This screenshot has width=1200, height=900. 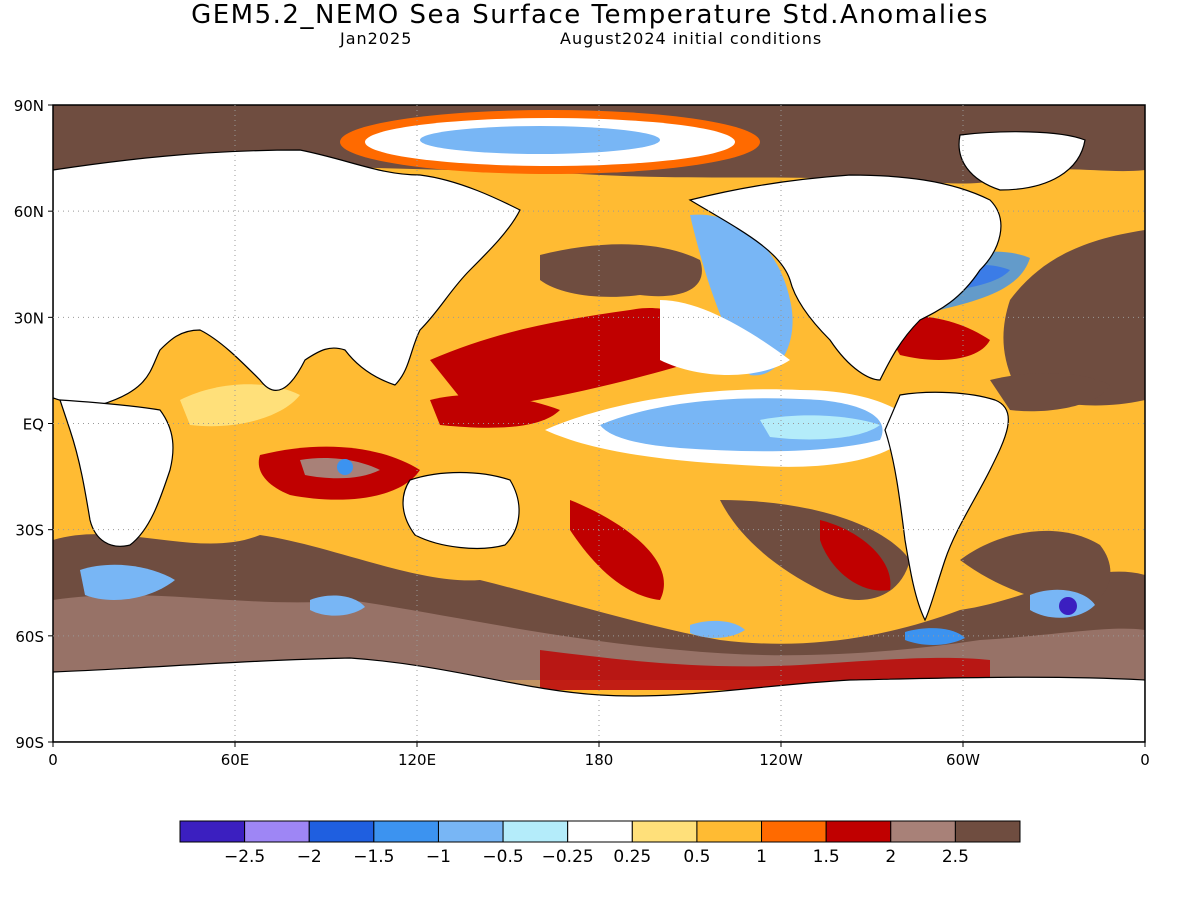 I want to click on lon-tick-label: 180, so click(x=599, y=760).